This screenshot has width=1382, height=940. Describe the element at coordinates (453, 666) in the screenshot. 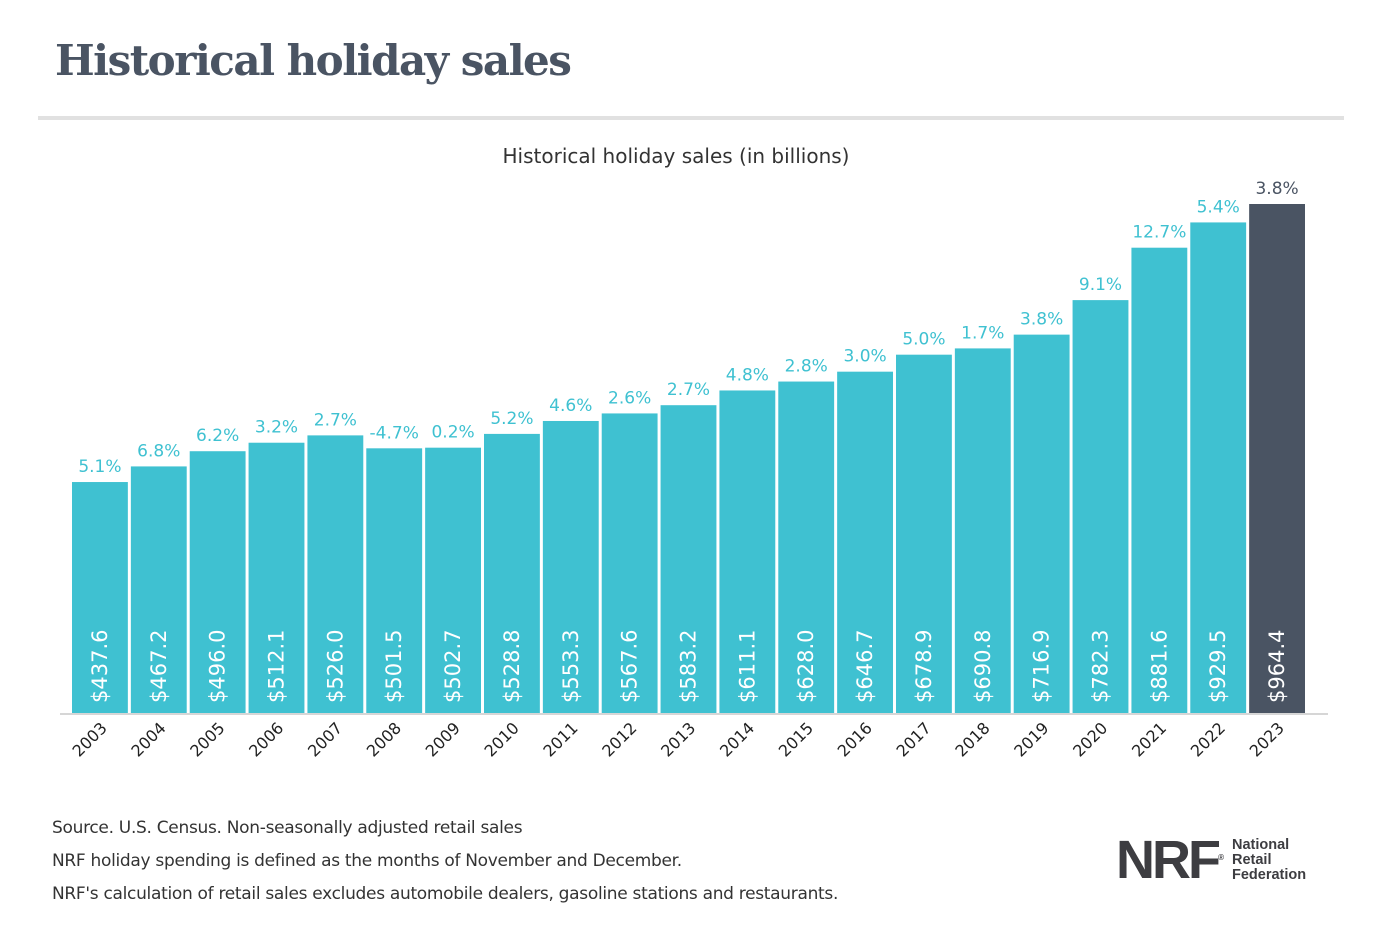

I see `value-label-2009: $502.7` at that location.